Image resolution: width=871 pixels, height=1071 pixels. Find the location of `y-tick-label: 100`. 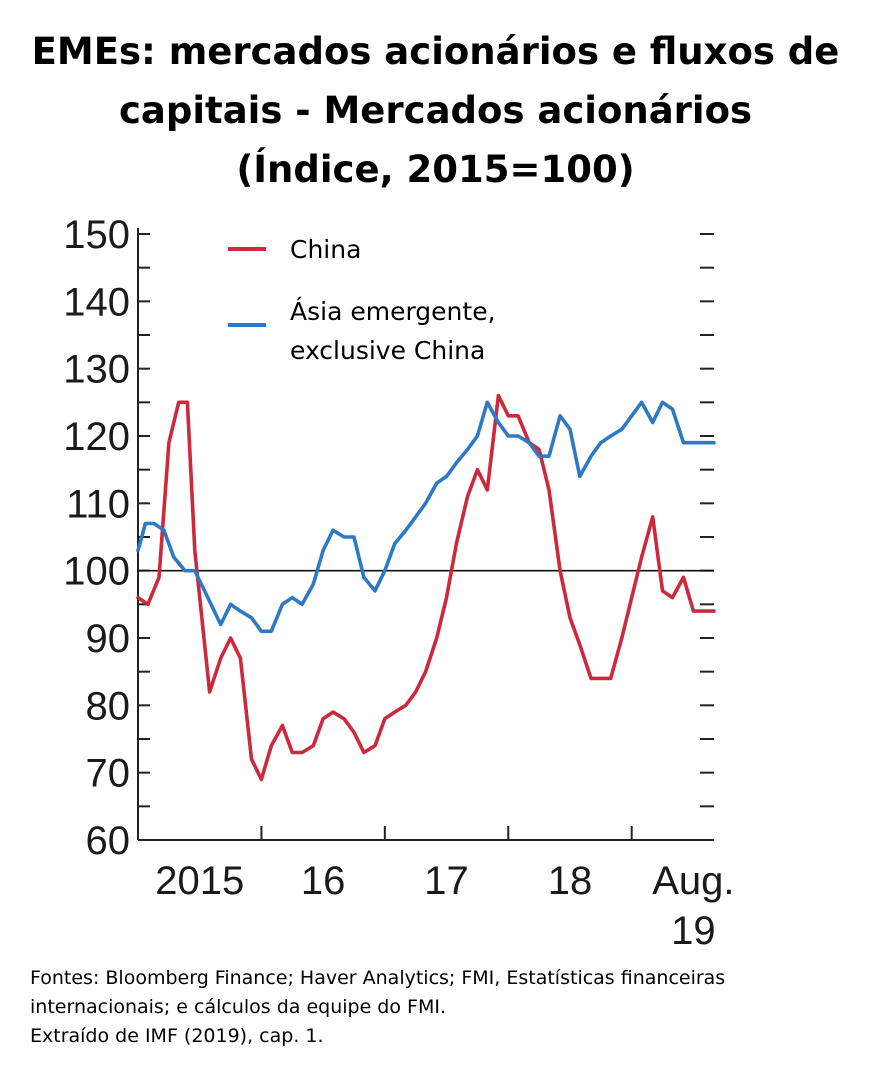

y-tick-label: 100 is located at coordinates (96, 572).